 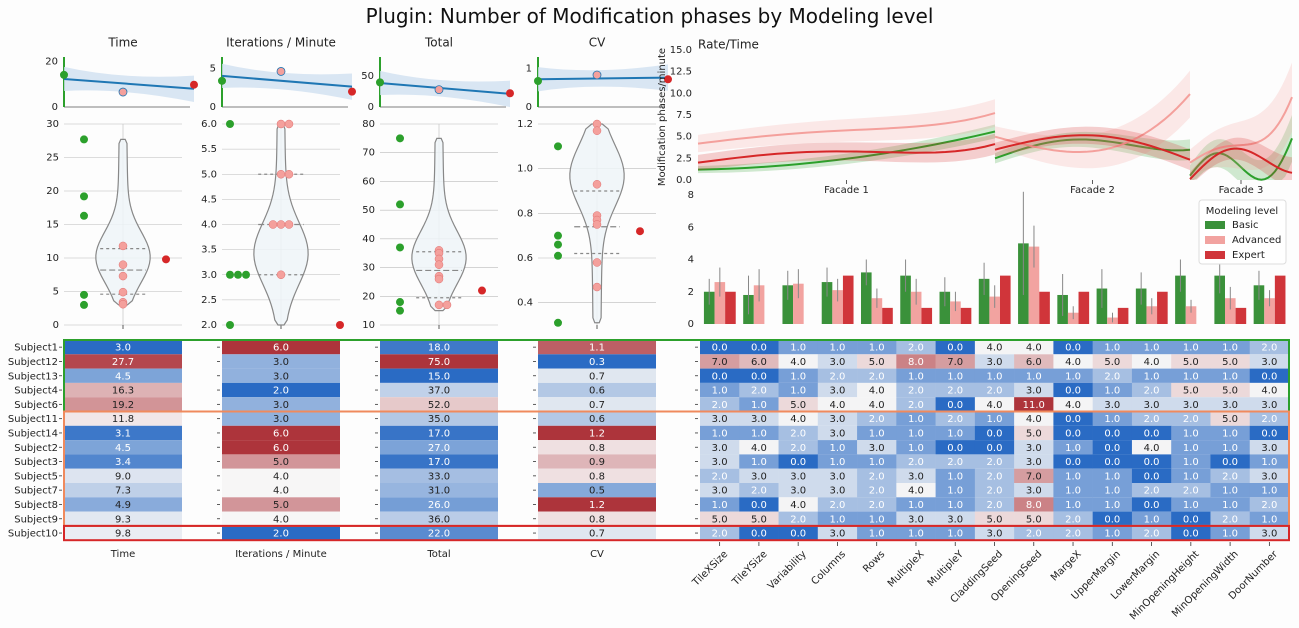 I want to click on heatmap-cell-value: 0.3, so click(x=597, y=362).